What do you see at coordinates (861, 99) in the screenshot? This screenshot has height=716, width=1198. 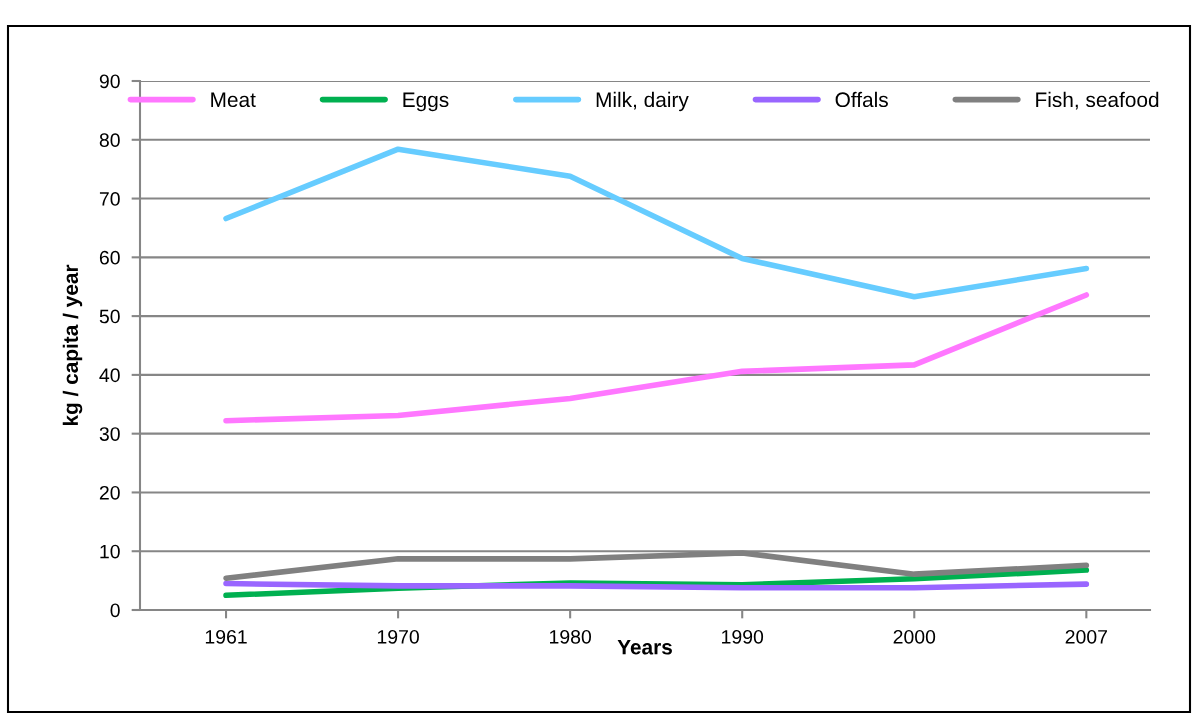 I see `legend-label: Offals` at bounding box center [861, 99].